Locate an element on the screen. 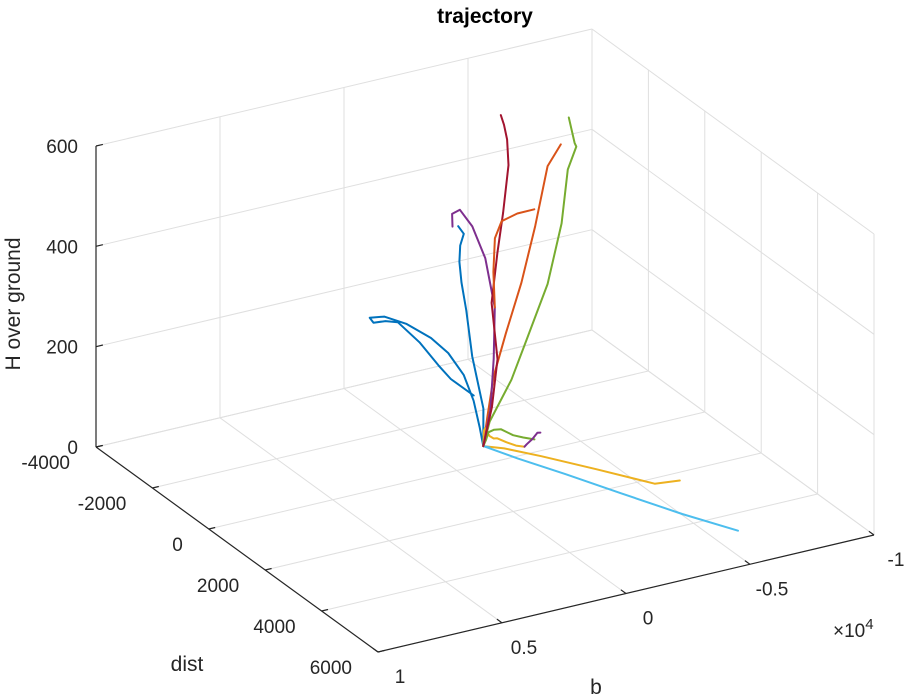 The width and height of the screenshot is (911, 700). y-tick-label: 4000 is located at coordinates (274, 627).